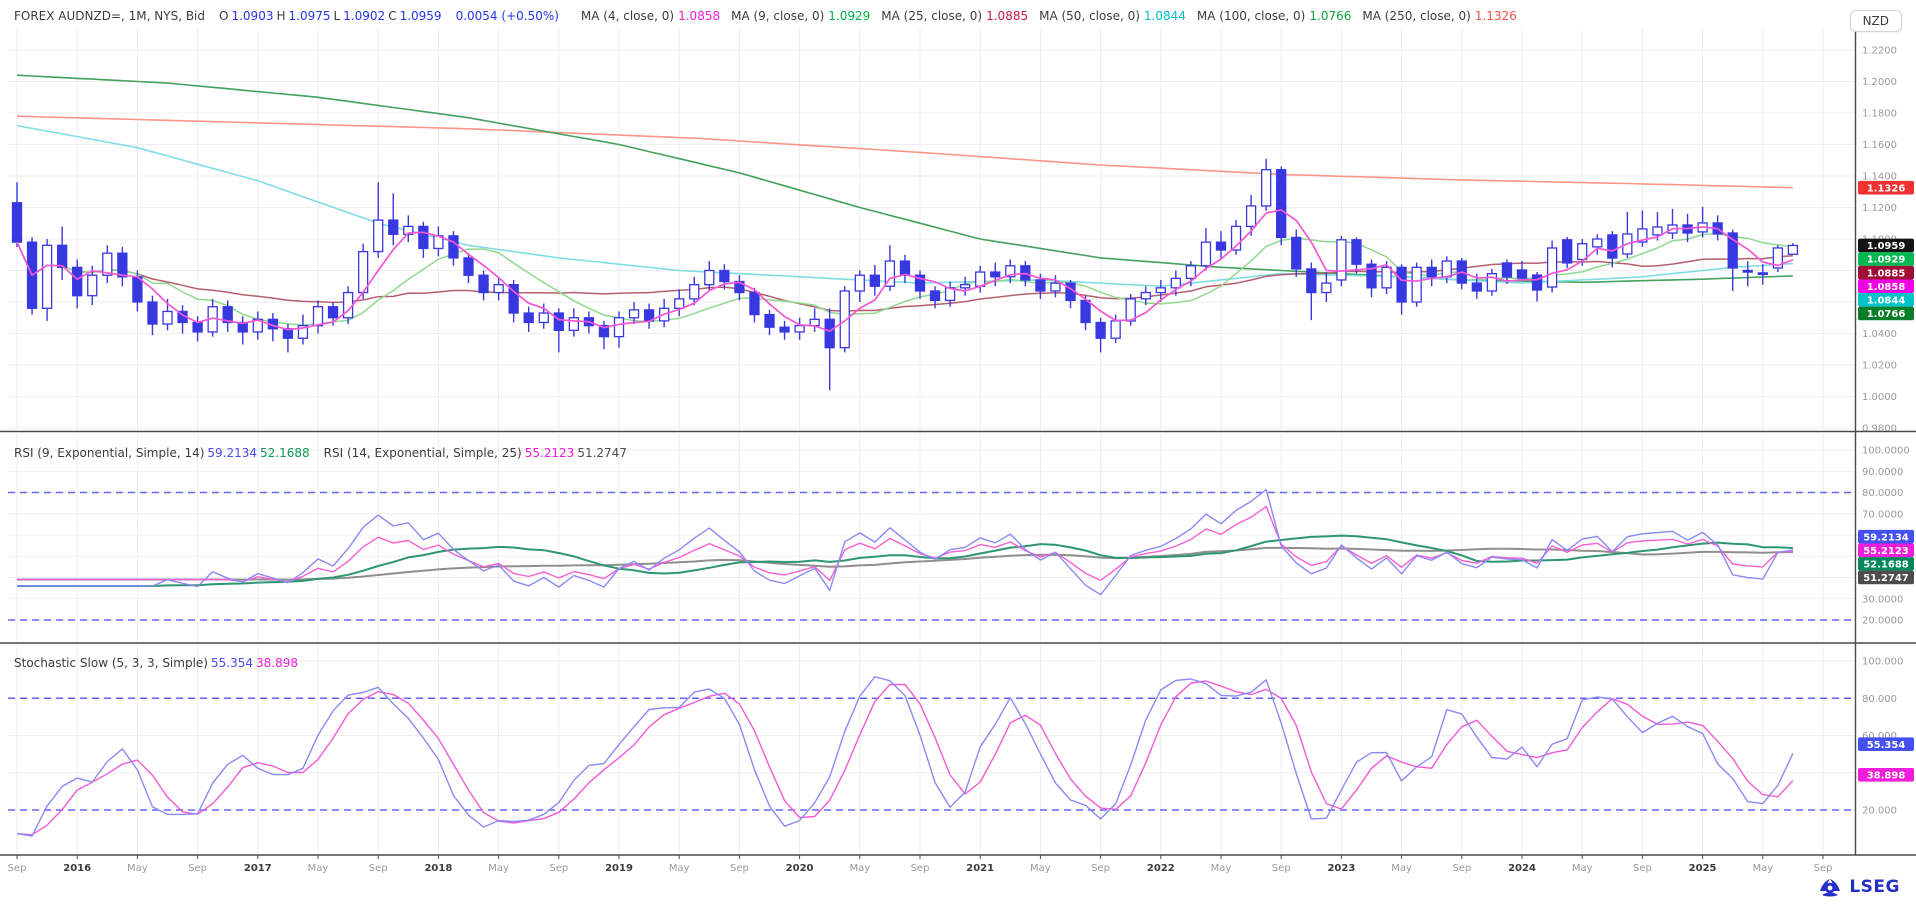 This screenshot has width=1916, height=905. Describe the element at coordinates (1274, 16) in the screenshot. I see `ma-legend-item: MA (100, close, 0) 1.0766` at that location.